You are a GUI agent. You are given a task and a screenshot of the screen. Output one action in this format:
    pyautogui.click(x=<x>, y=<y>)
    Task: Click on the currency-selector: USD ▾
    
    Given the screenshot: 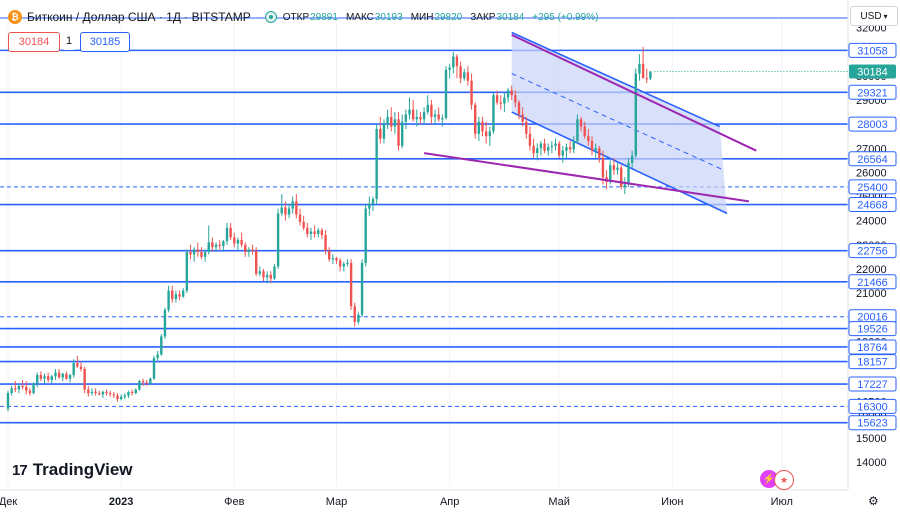 What is the action you would take?
    pyautogui.click(x=874, y=16)
    